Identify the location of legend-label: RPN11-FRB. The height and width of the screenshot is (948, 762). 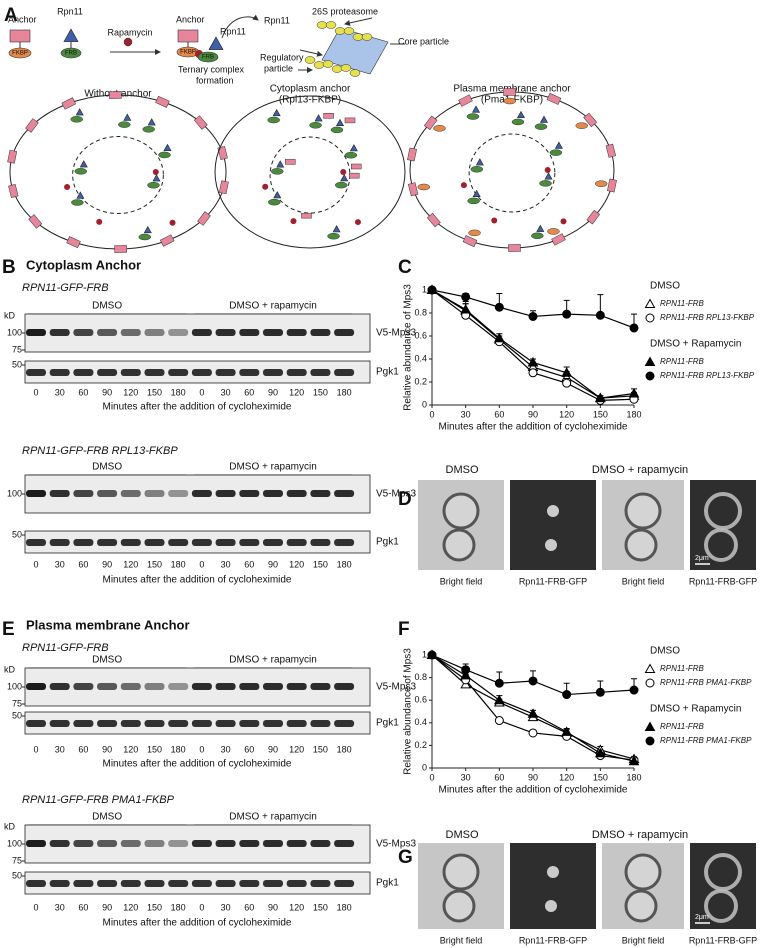
(682, 361).